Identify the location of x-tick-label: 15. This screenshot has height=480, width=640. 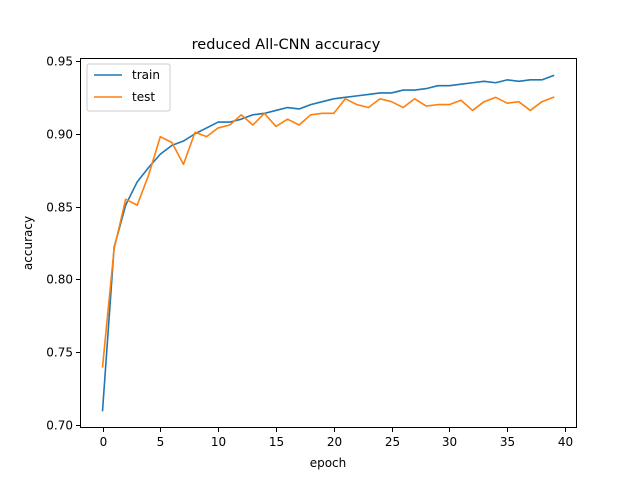
(276, 442).